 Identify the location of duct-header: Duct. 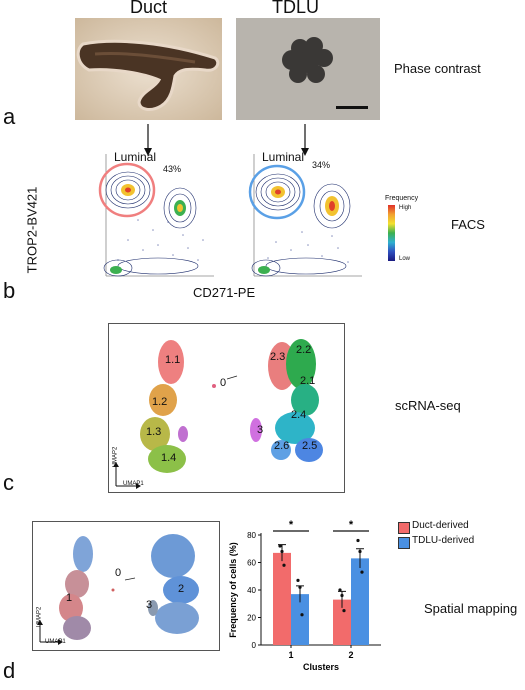
(149, 8).